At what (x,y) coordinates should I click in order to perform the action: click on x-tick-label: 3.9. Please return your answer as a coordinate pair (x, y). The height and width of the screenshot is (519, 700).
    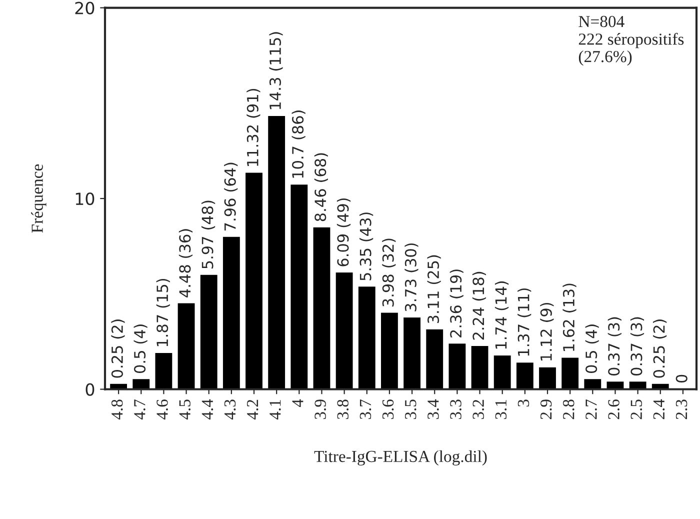
    Looking at the image, I should click on (320, 410).